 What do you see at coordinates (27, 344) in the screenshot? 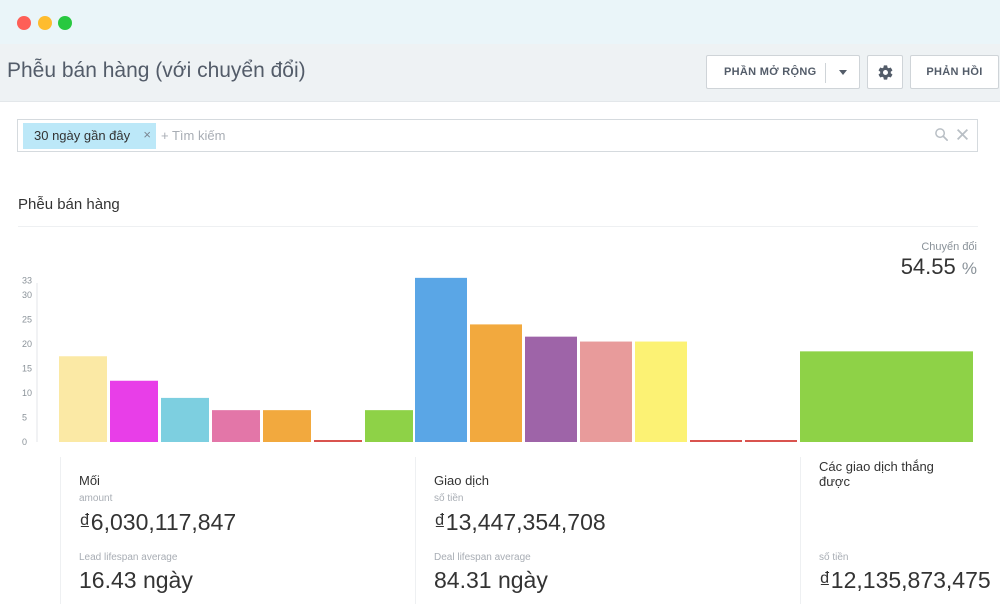
I see `y-tick-label: 20` at bounding box center [27, 344].